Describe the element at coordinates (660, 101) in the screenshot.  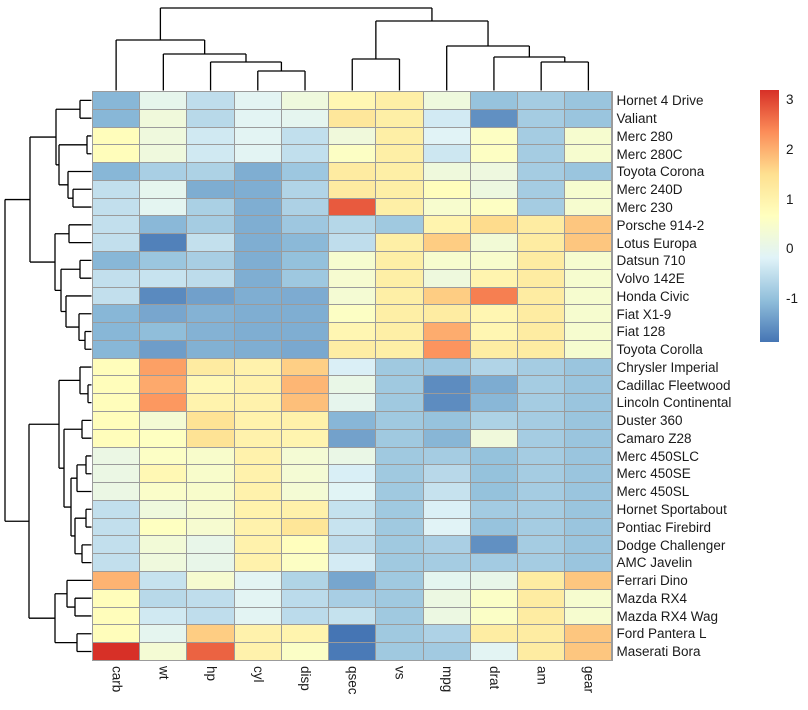
I see `row-label: Hornet 4 Drive` at that location.